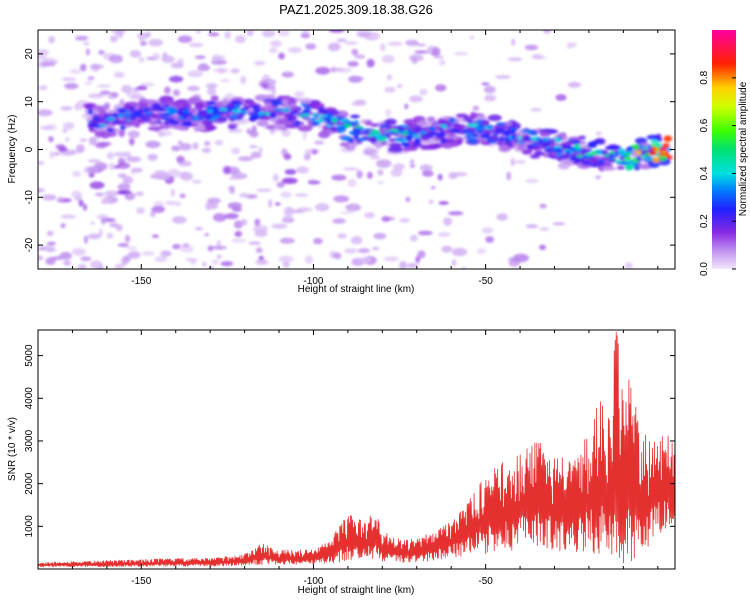 This screenshot has width=750, height=600. Describe the element at coordinates (29, 54) in the screenshot. I see `spectrogram-y-tick-label: 20` at that location.